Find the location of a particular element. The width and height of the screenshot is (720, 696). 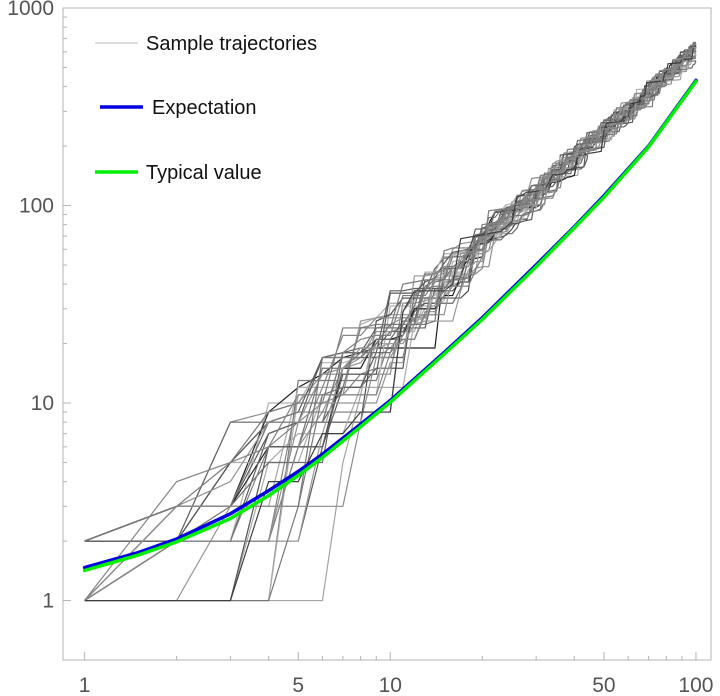

y-tick-label: 100 is located at coordinates (36, 206).